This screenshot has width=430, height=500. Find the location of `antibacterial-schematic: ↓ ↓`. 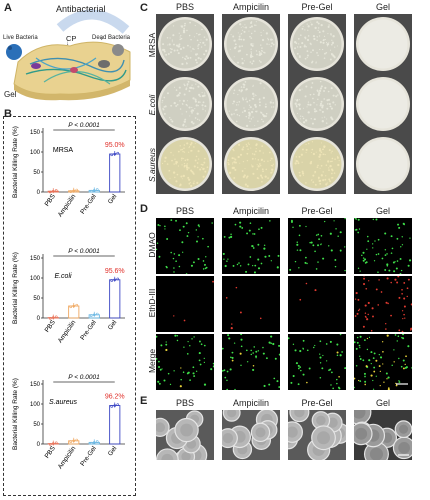

antibacterial-schematic: ↓ ↓ is located at coordinates (68, 55).